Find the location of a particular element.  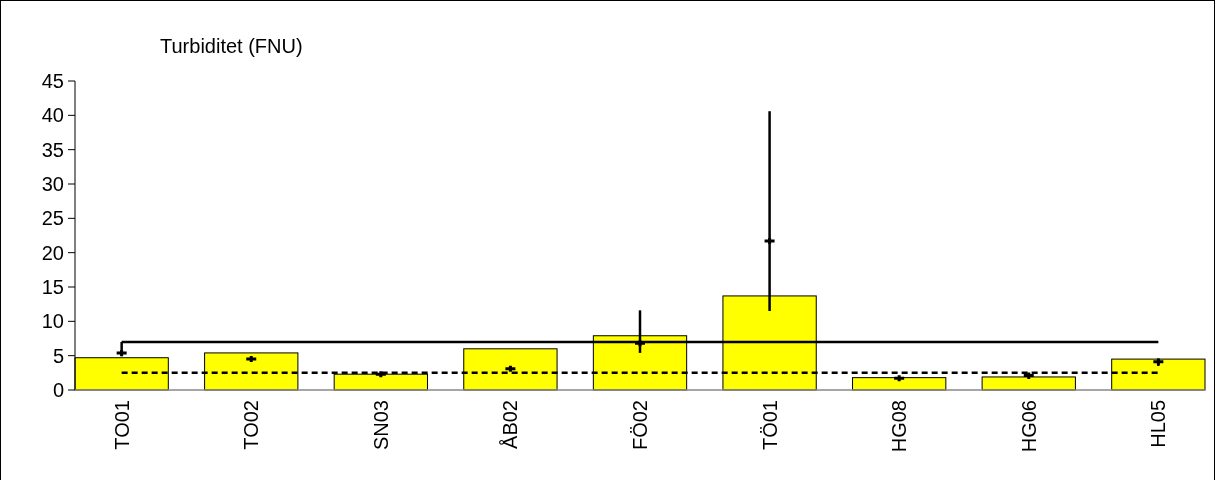

y-tick-label: 15 is located at coordinates (52, 287).